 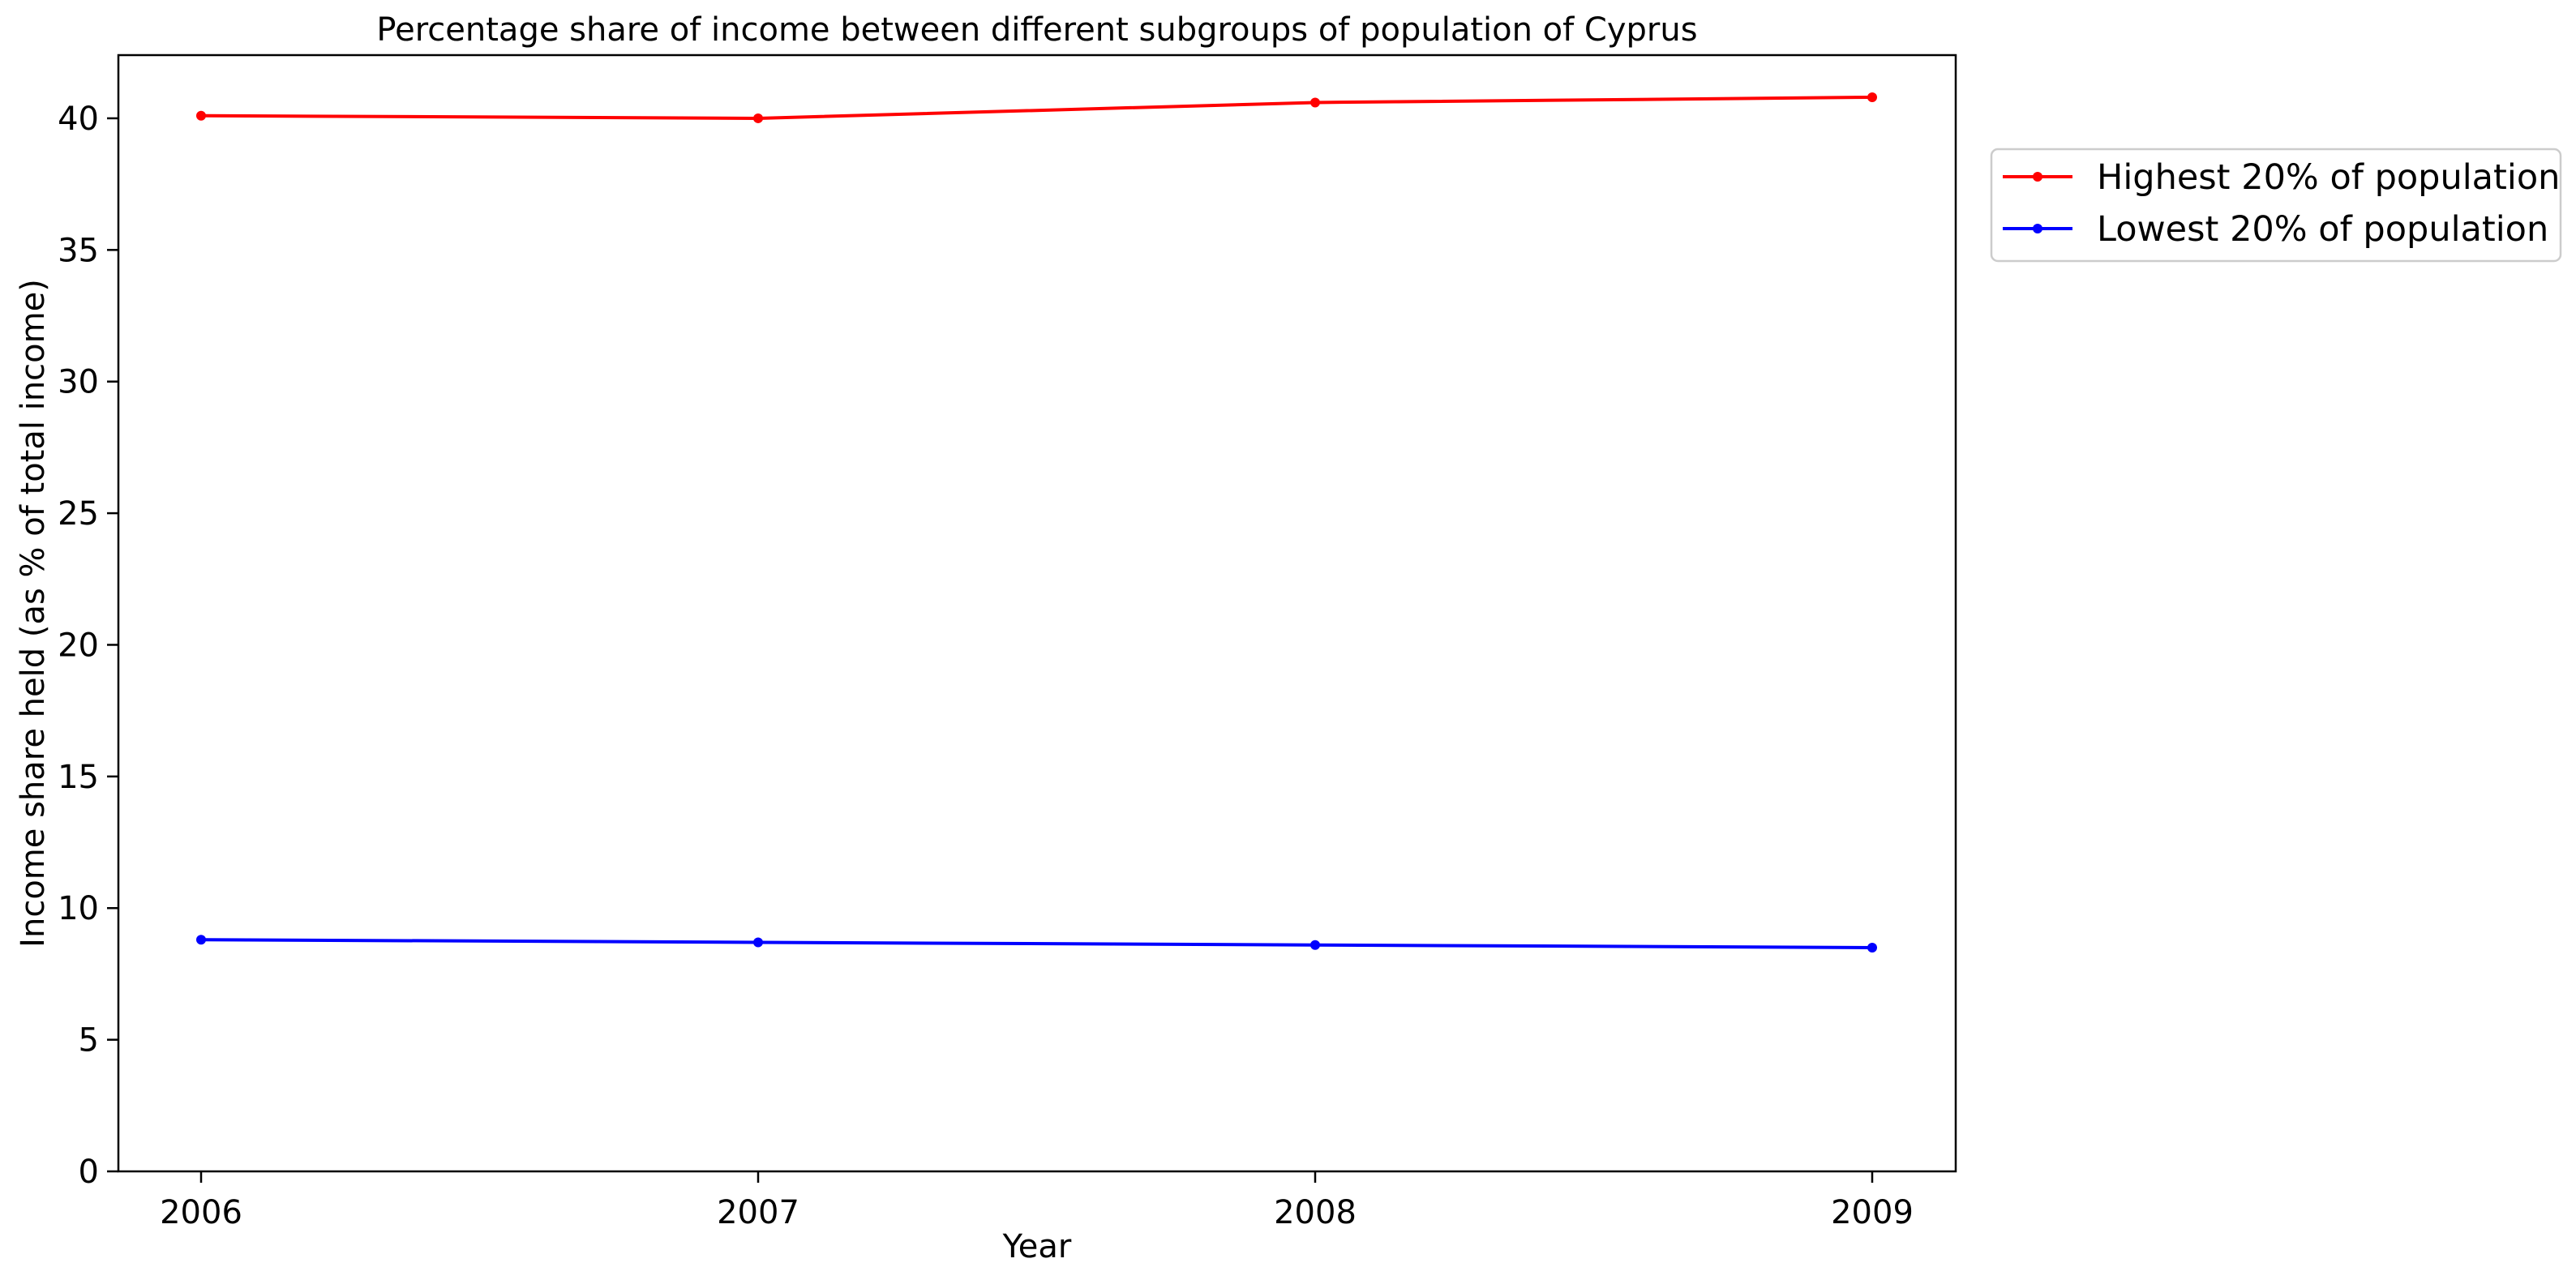 I want to click on x-tick-label: 2009, so click(x=1872, y=1212).